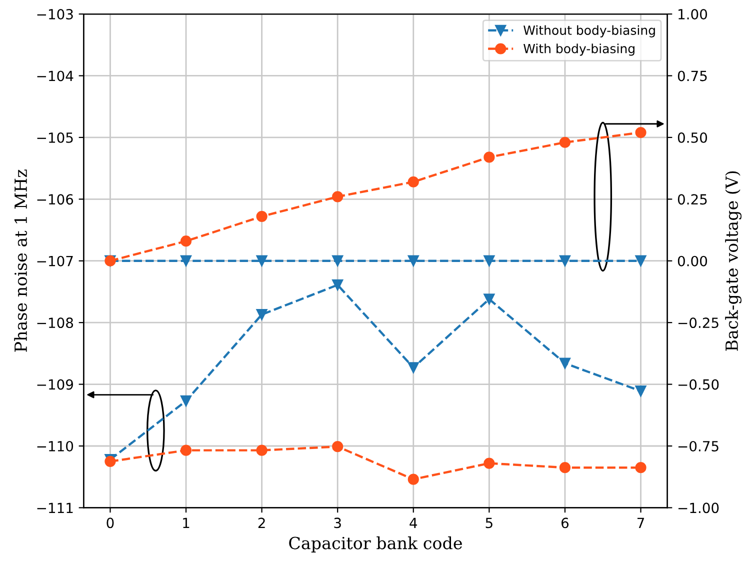  I want to click on y2-tick-label: 0.25, so click(692, 199).